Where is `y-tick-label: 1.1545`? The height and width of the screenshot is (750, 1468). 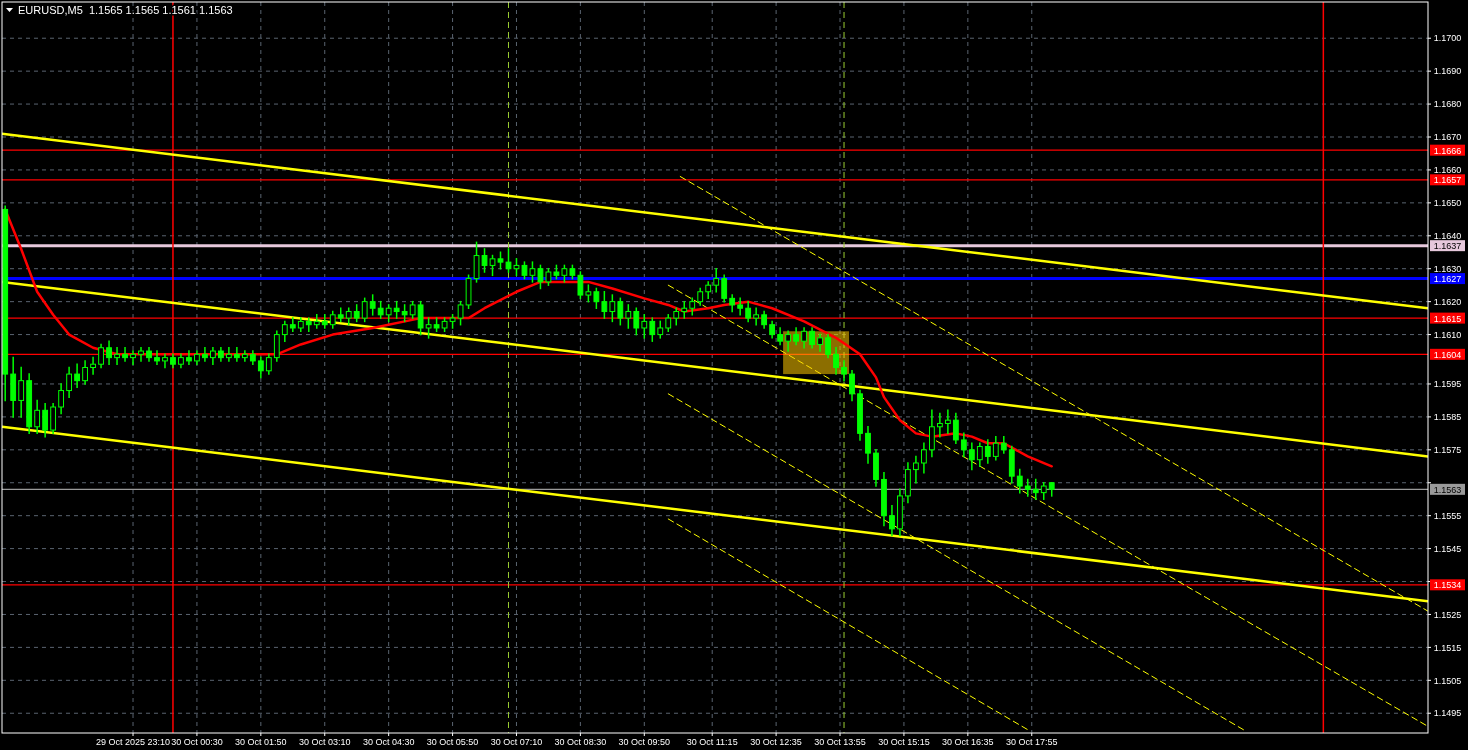 y-tick-label: 1.1545 is located at coordinates (1447, 548).